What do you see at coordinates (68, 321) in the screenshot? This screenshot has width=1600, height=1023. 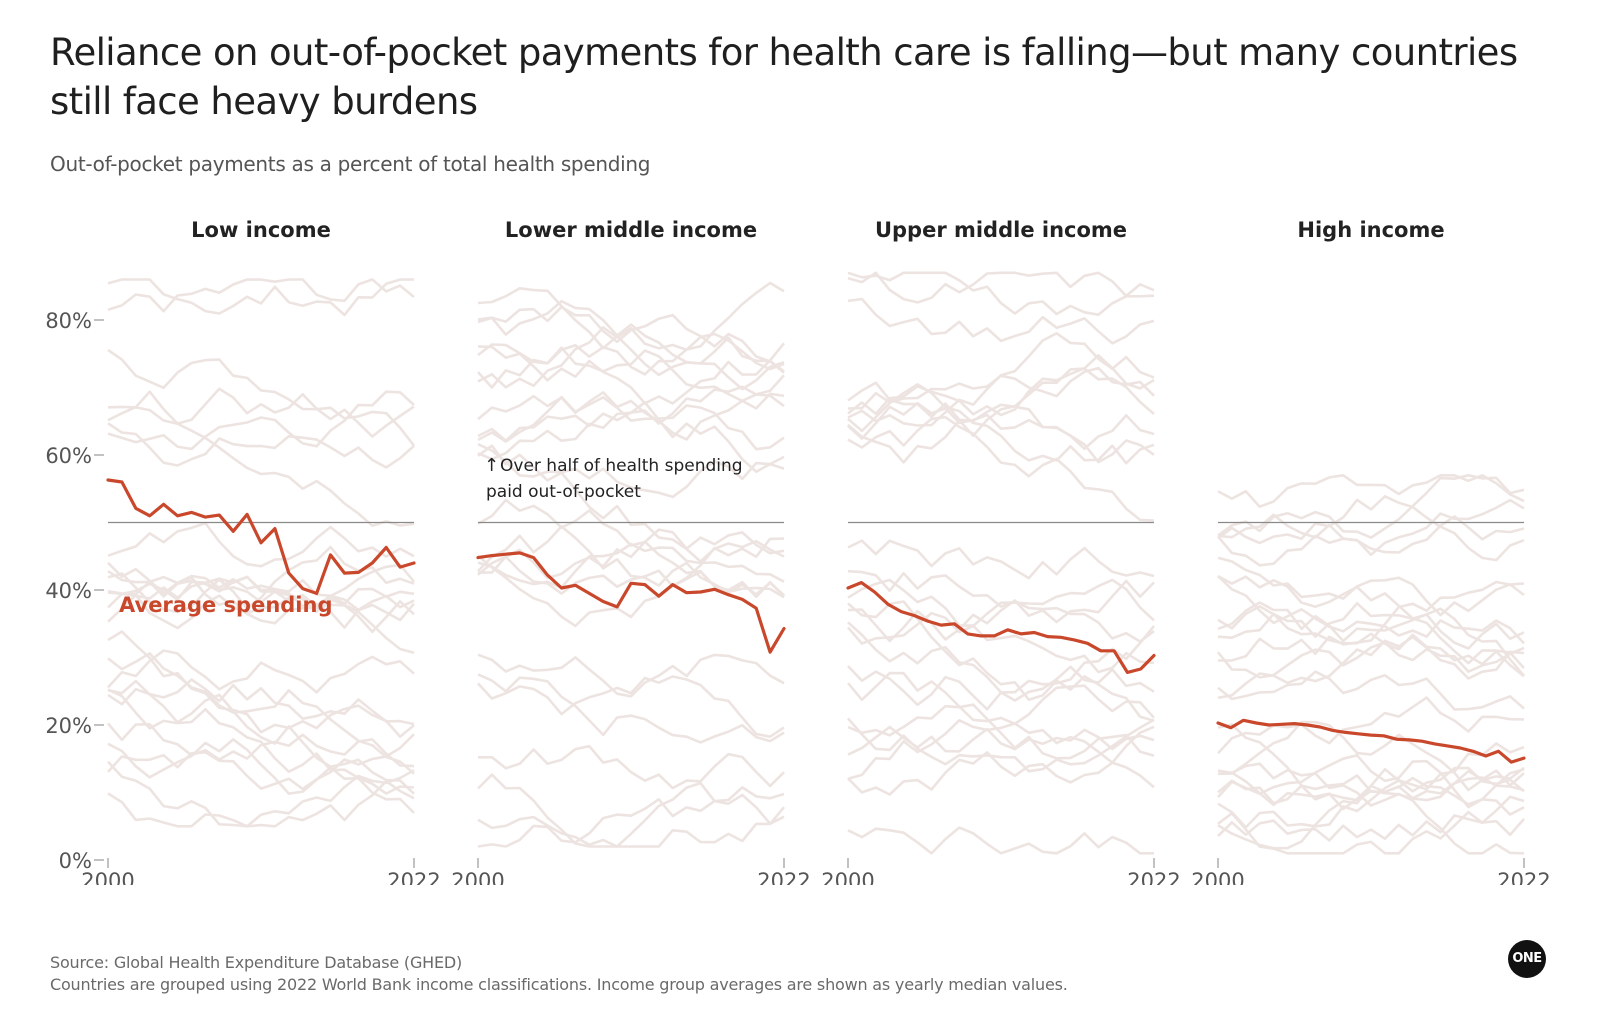 I see `y-tick-label: 80%` at bounding box center [68, 321].